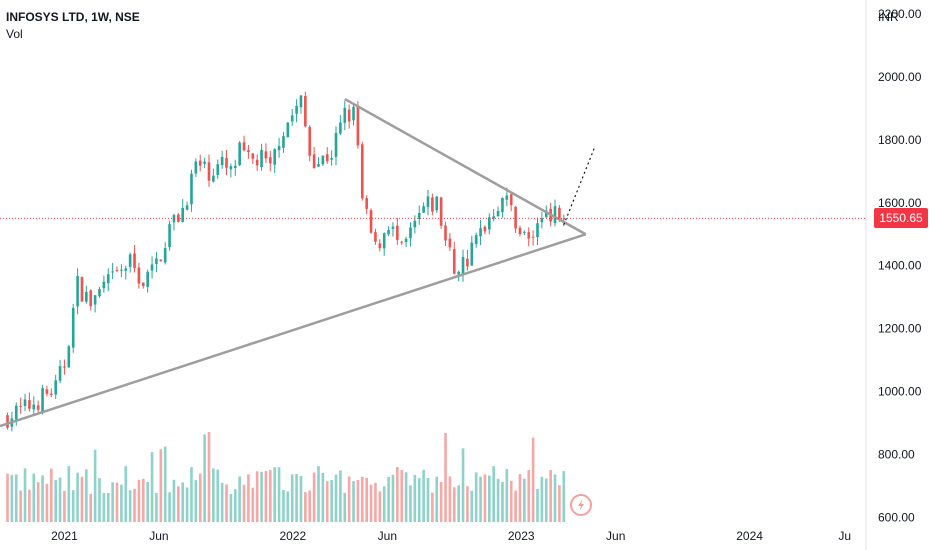 This screenshot has height=550, width=932. I want to click on volume-indicator-label: Vol, so click(14, 34).